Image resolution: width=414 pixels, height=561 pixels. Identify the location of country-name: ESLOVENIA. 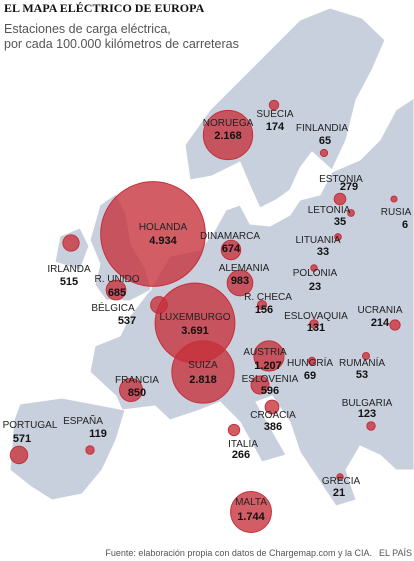
(270, 379).